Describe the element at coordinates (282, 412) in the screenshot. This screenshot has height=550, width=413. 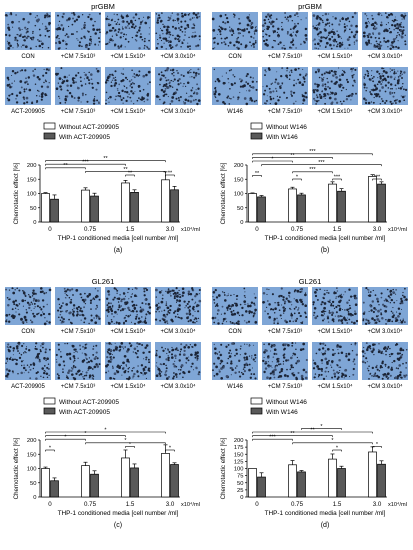
I see `legend-label: With W146` at that location.